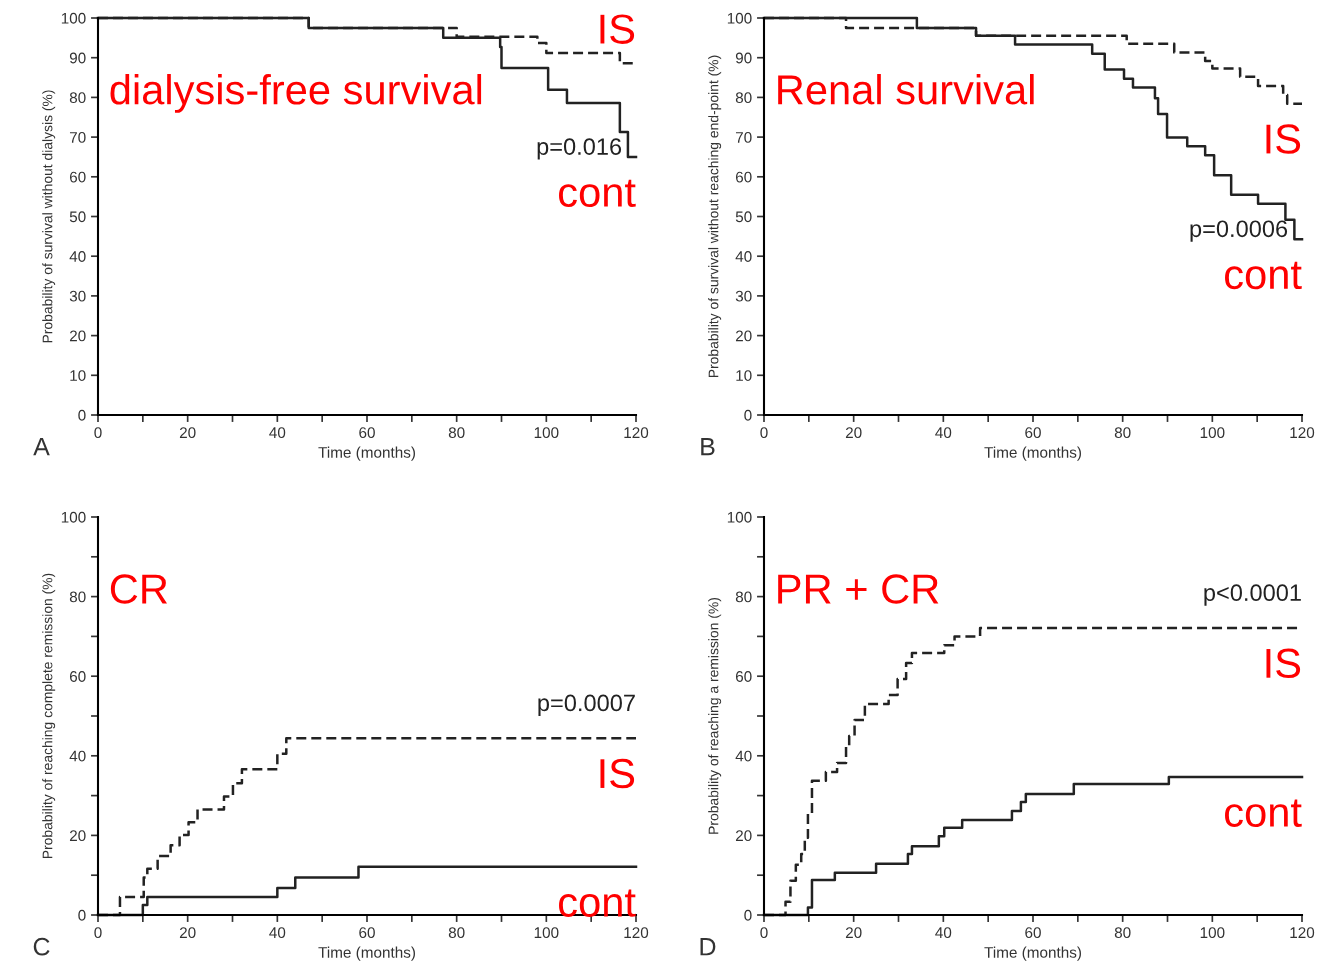  Describe the element at coordinates (1239, 231) in the screenshot. I see `annotation: p=0.0006` at that location.